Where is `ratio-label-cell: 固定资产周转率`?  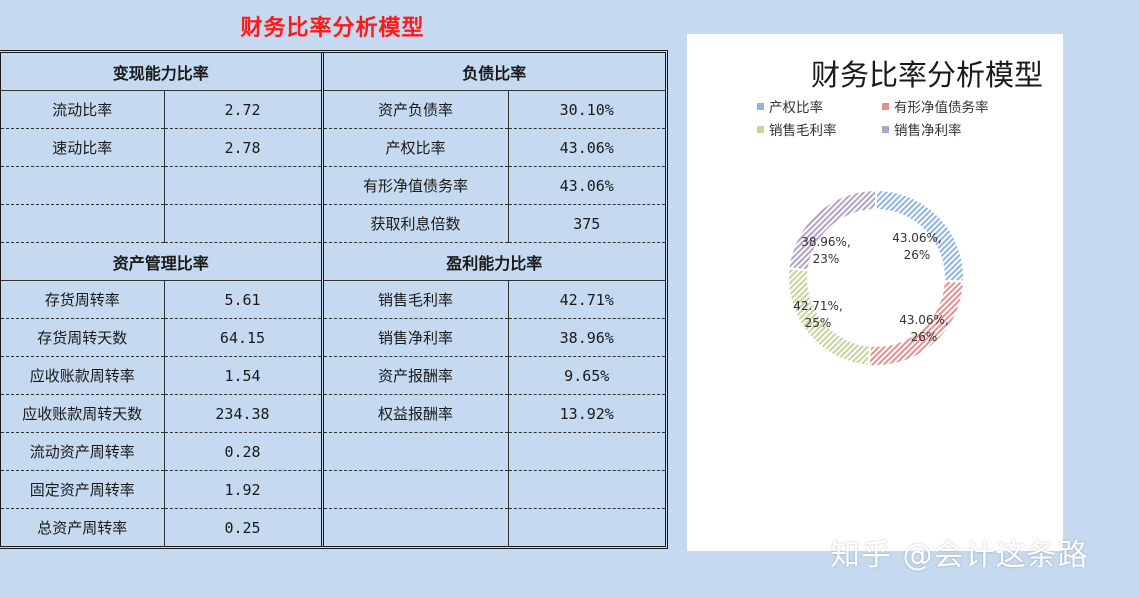
ratio-label-cell: 固定资产周转率 is located at coordinates (83, 489).